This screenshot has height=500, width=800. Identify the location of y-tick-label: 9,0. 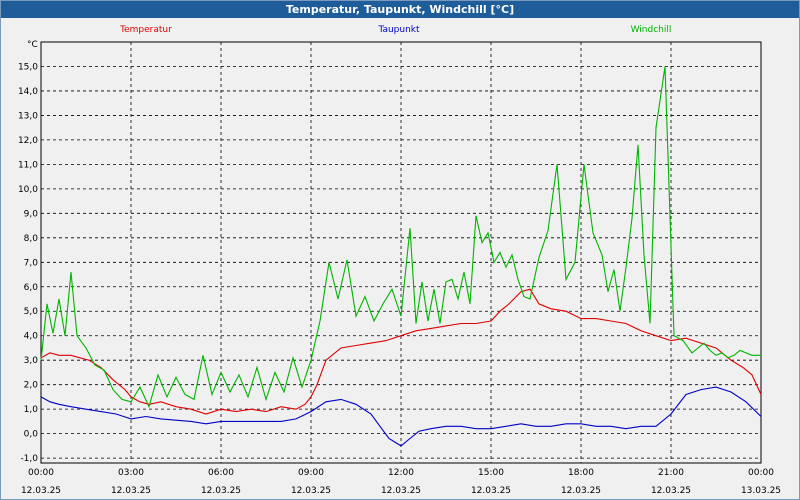
(31, 214).